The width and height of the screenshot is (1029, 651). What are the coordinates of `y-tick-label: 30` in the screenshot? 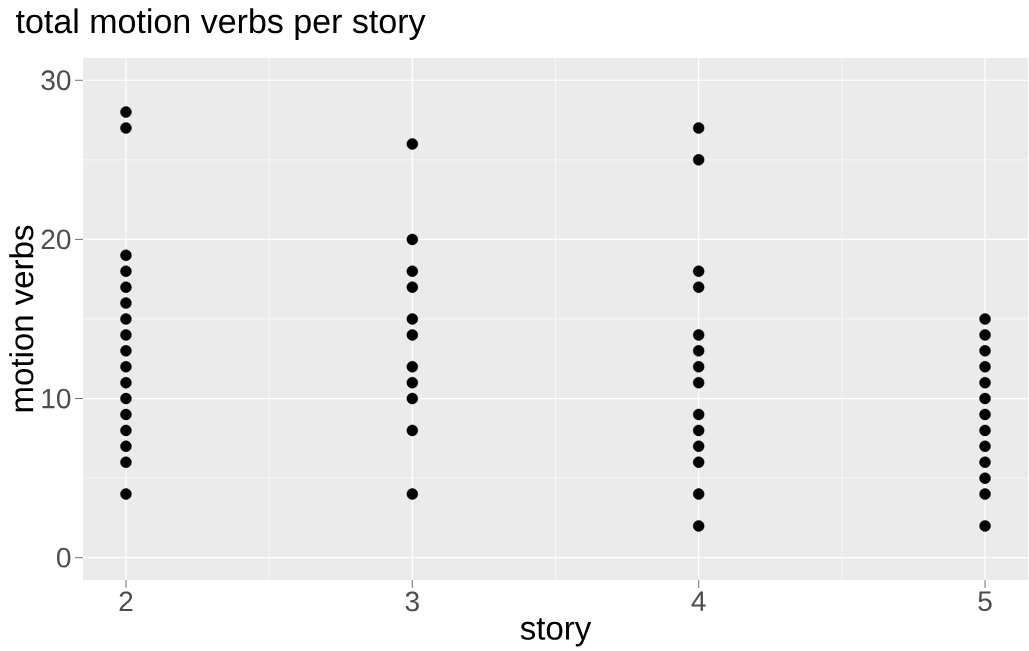 It's located at (56, 80).